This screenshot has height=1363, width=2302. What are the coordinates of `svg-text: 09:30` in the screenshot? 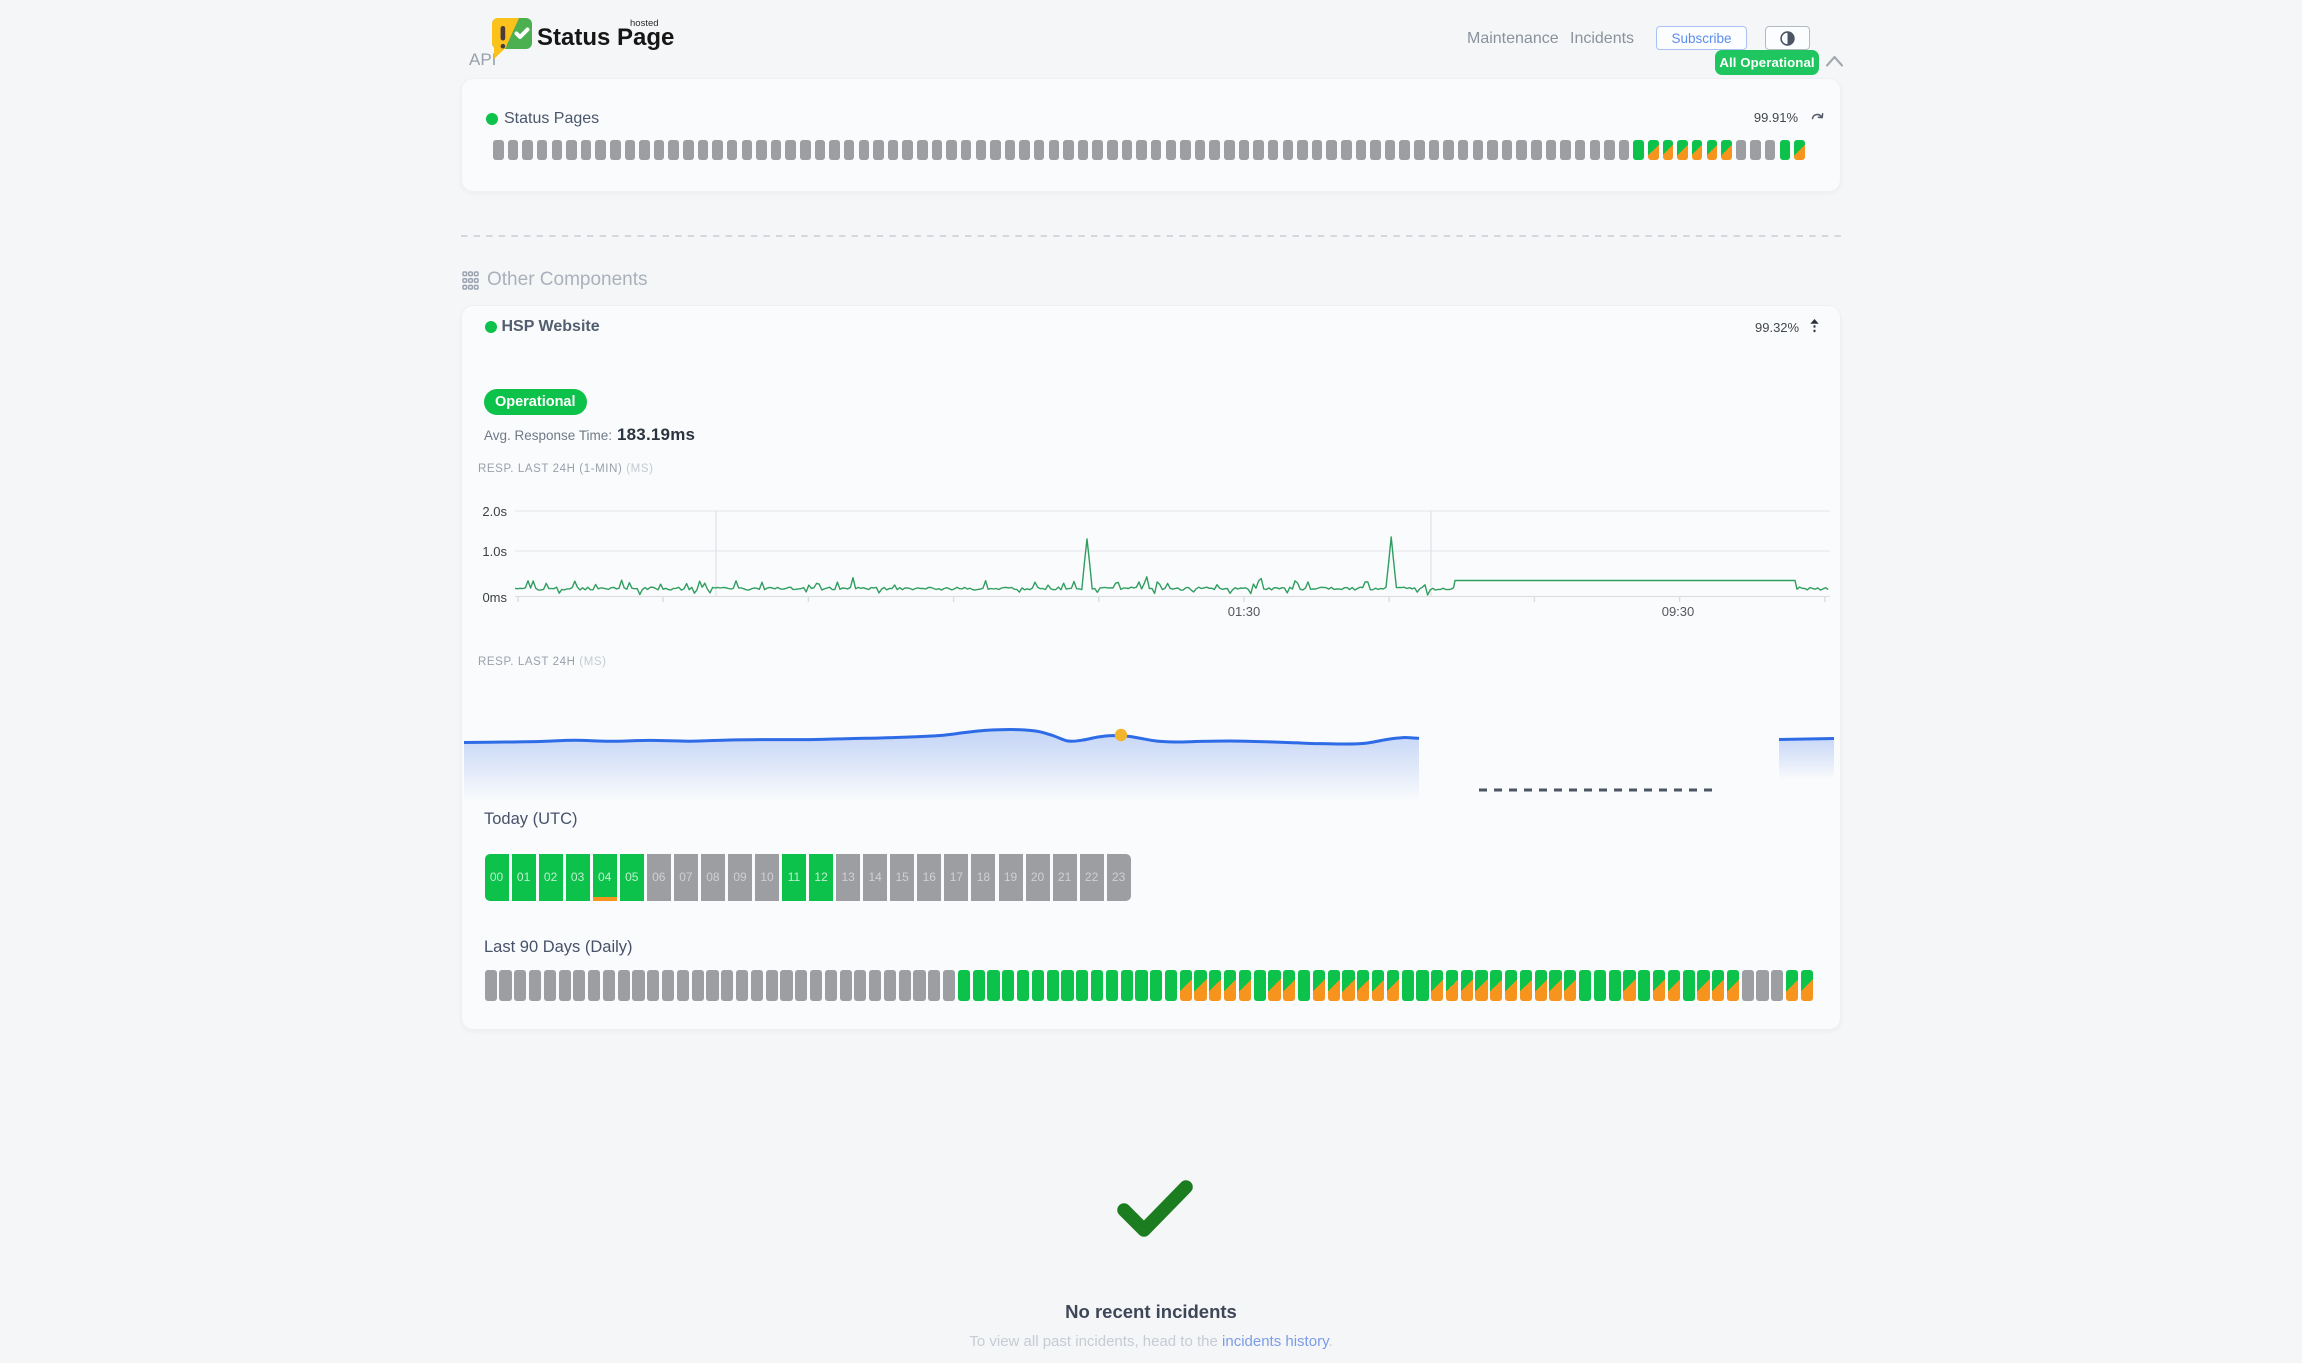 It's located at (1678, 611).